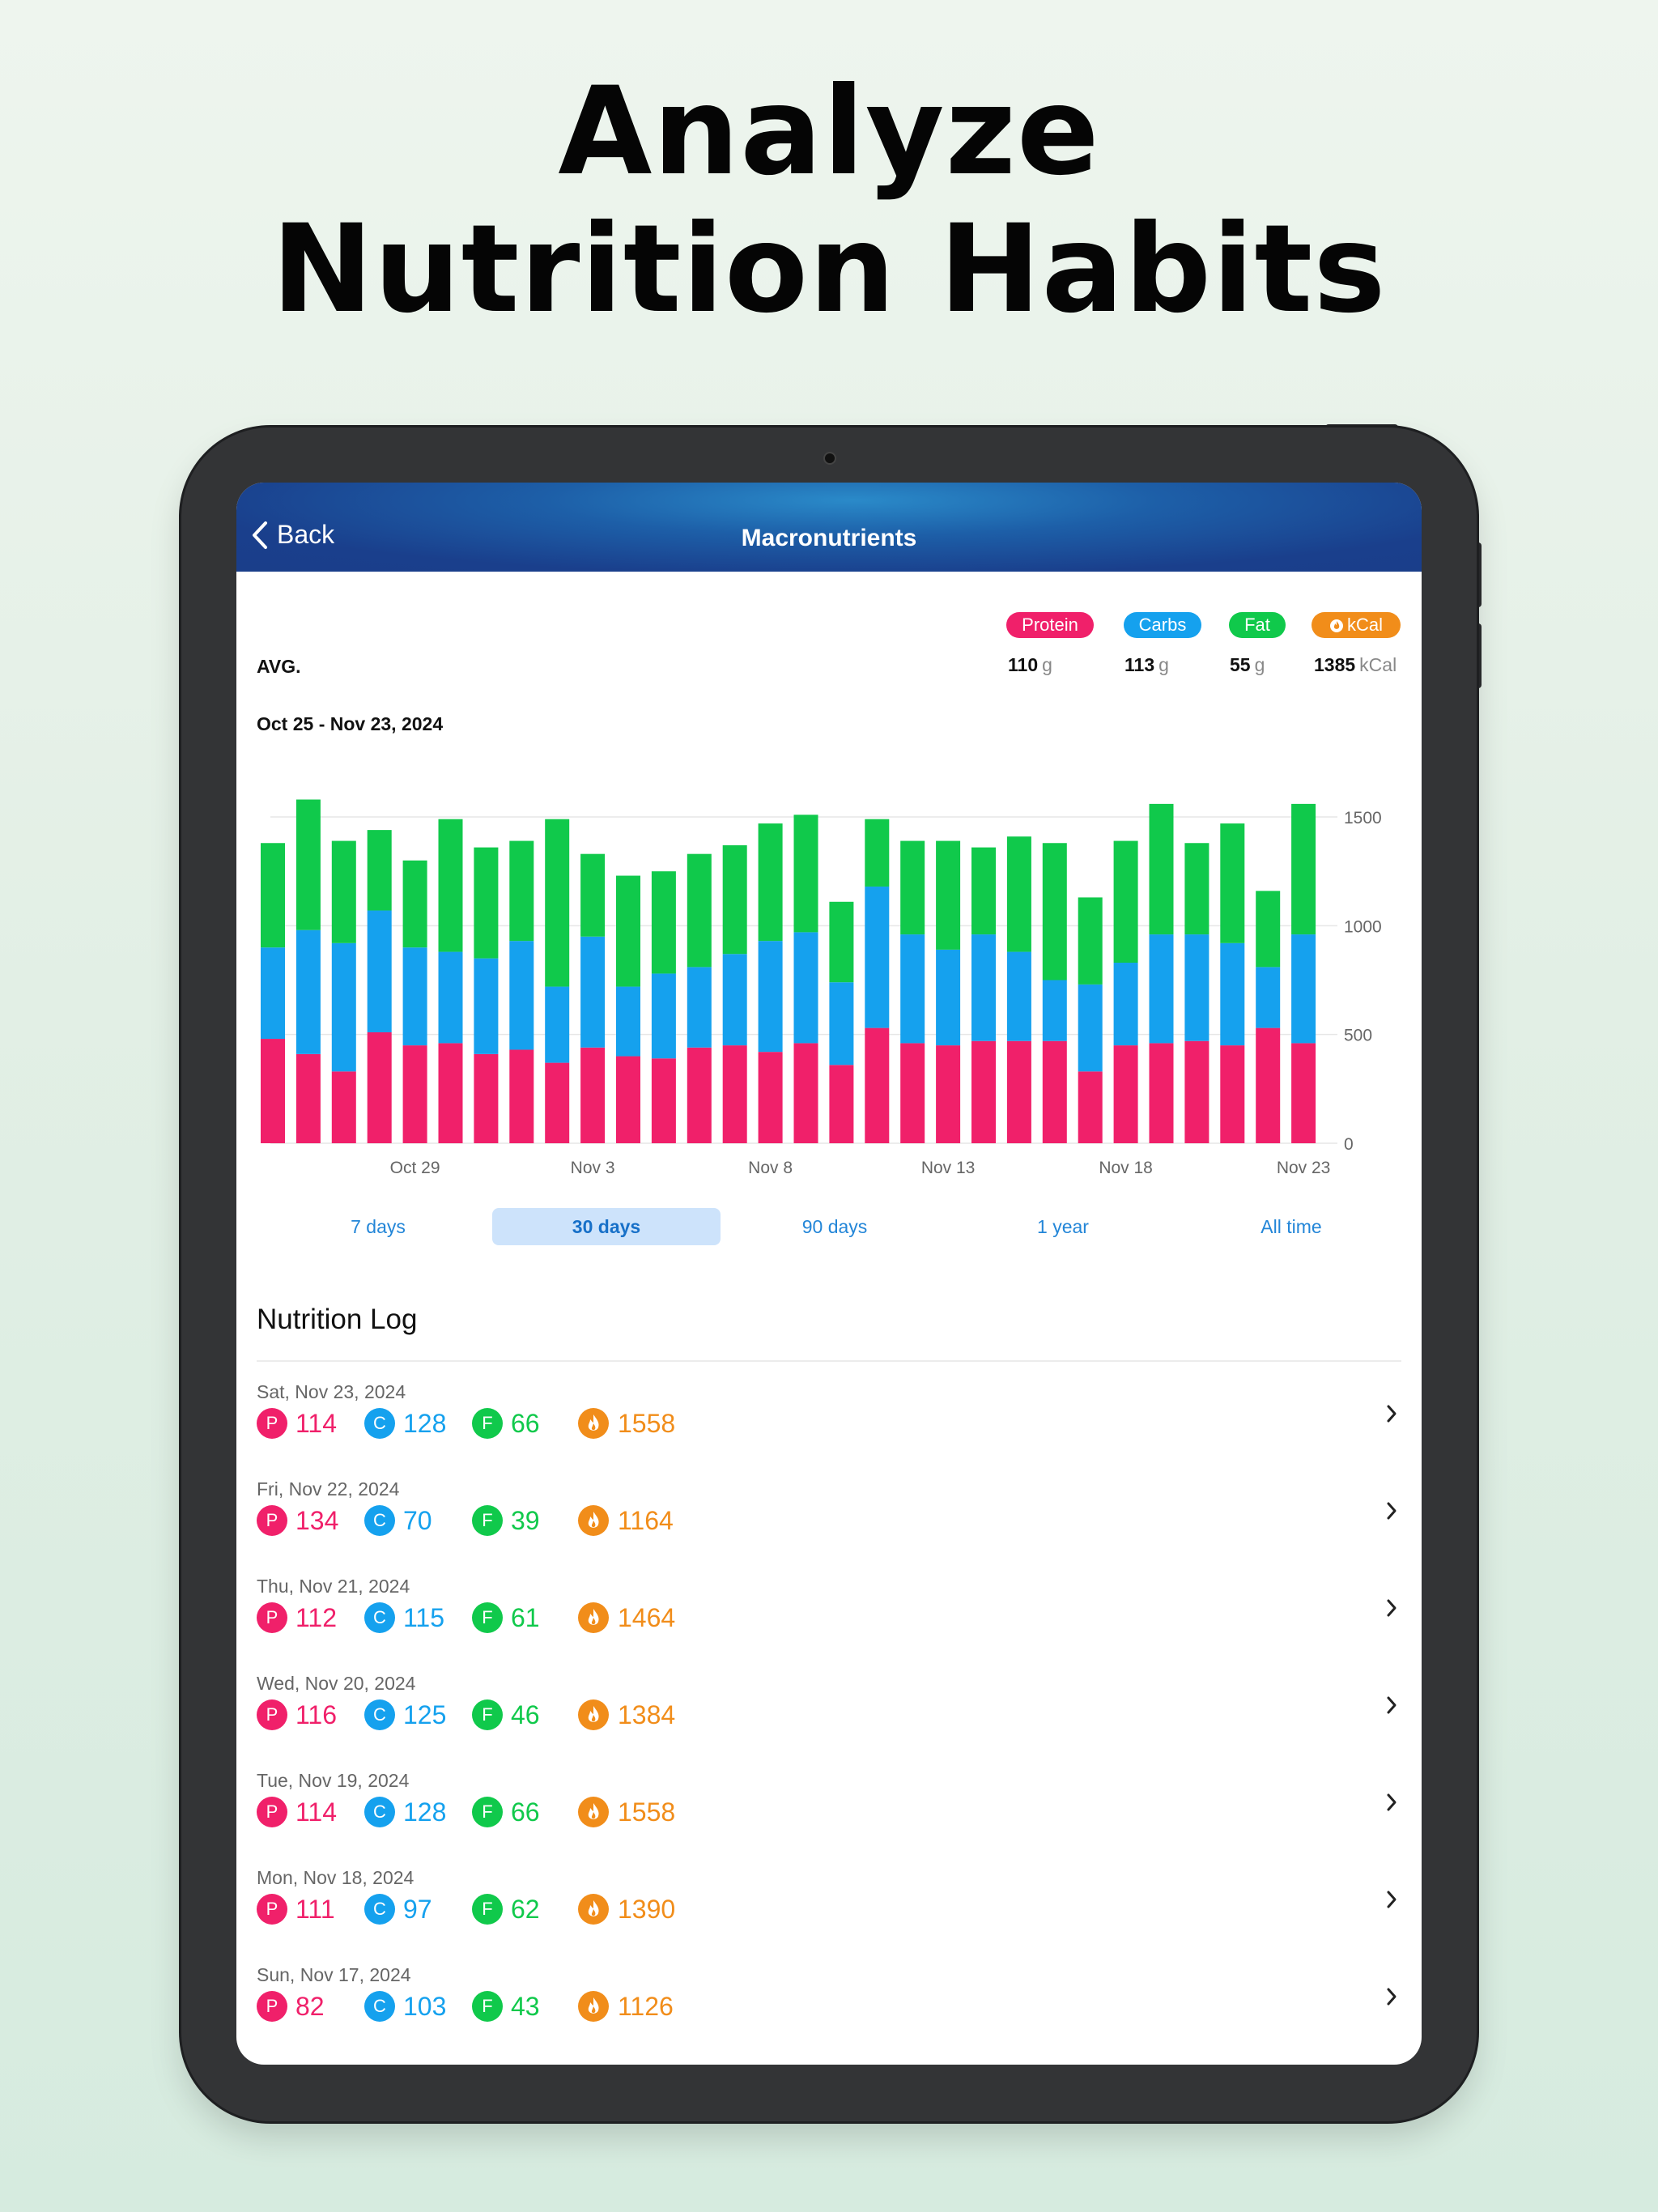  I want to click on range-tab-all-time: All time, so click(1291, 1227).